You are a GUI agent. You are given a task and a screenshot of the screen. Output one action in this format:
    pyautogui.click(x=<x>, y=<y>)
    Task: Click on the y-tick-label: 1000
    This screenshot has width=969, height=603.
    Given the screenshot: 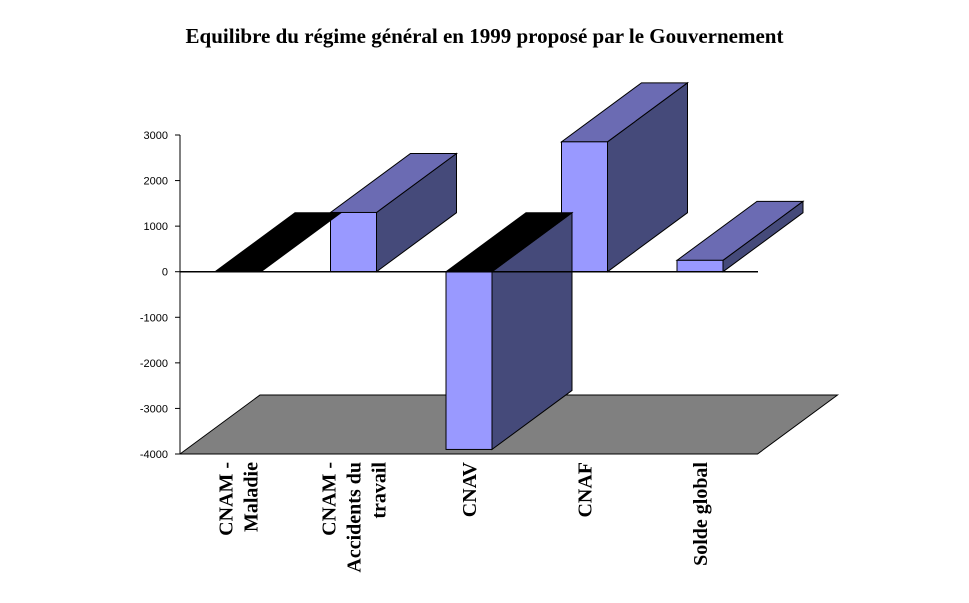 What is the action you would take?
    pyautogui.click(x=156, y=227)
    